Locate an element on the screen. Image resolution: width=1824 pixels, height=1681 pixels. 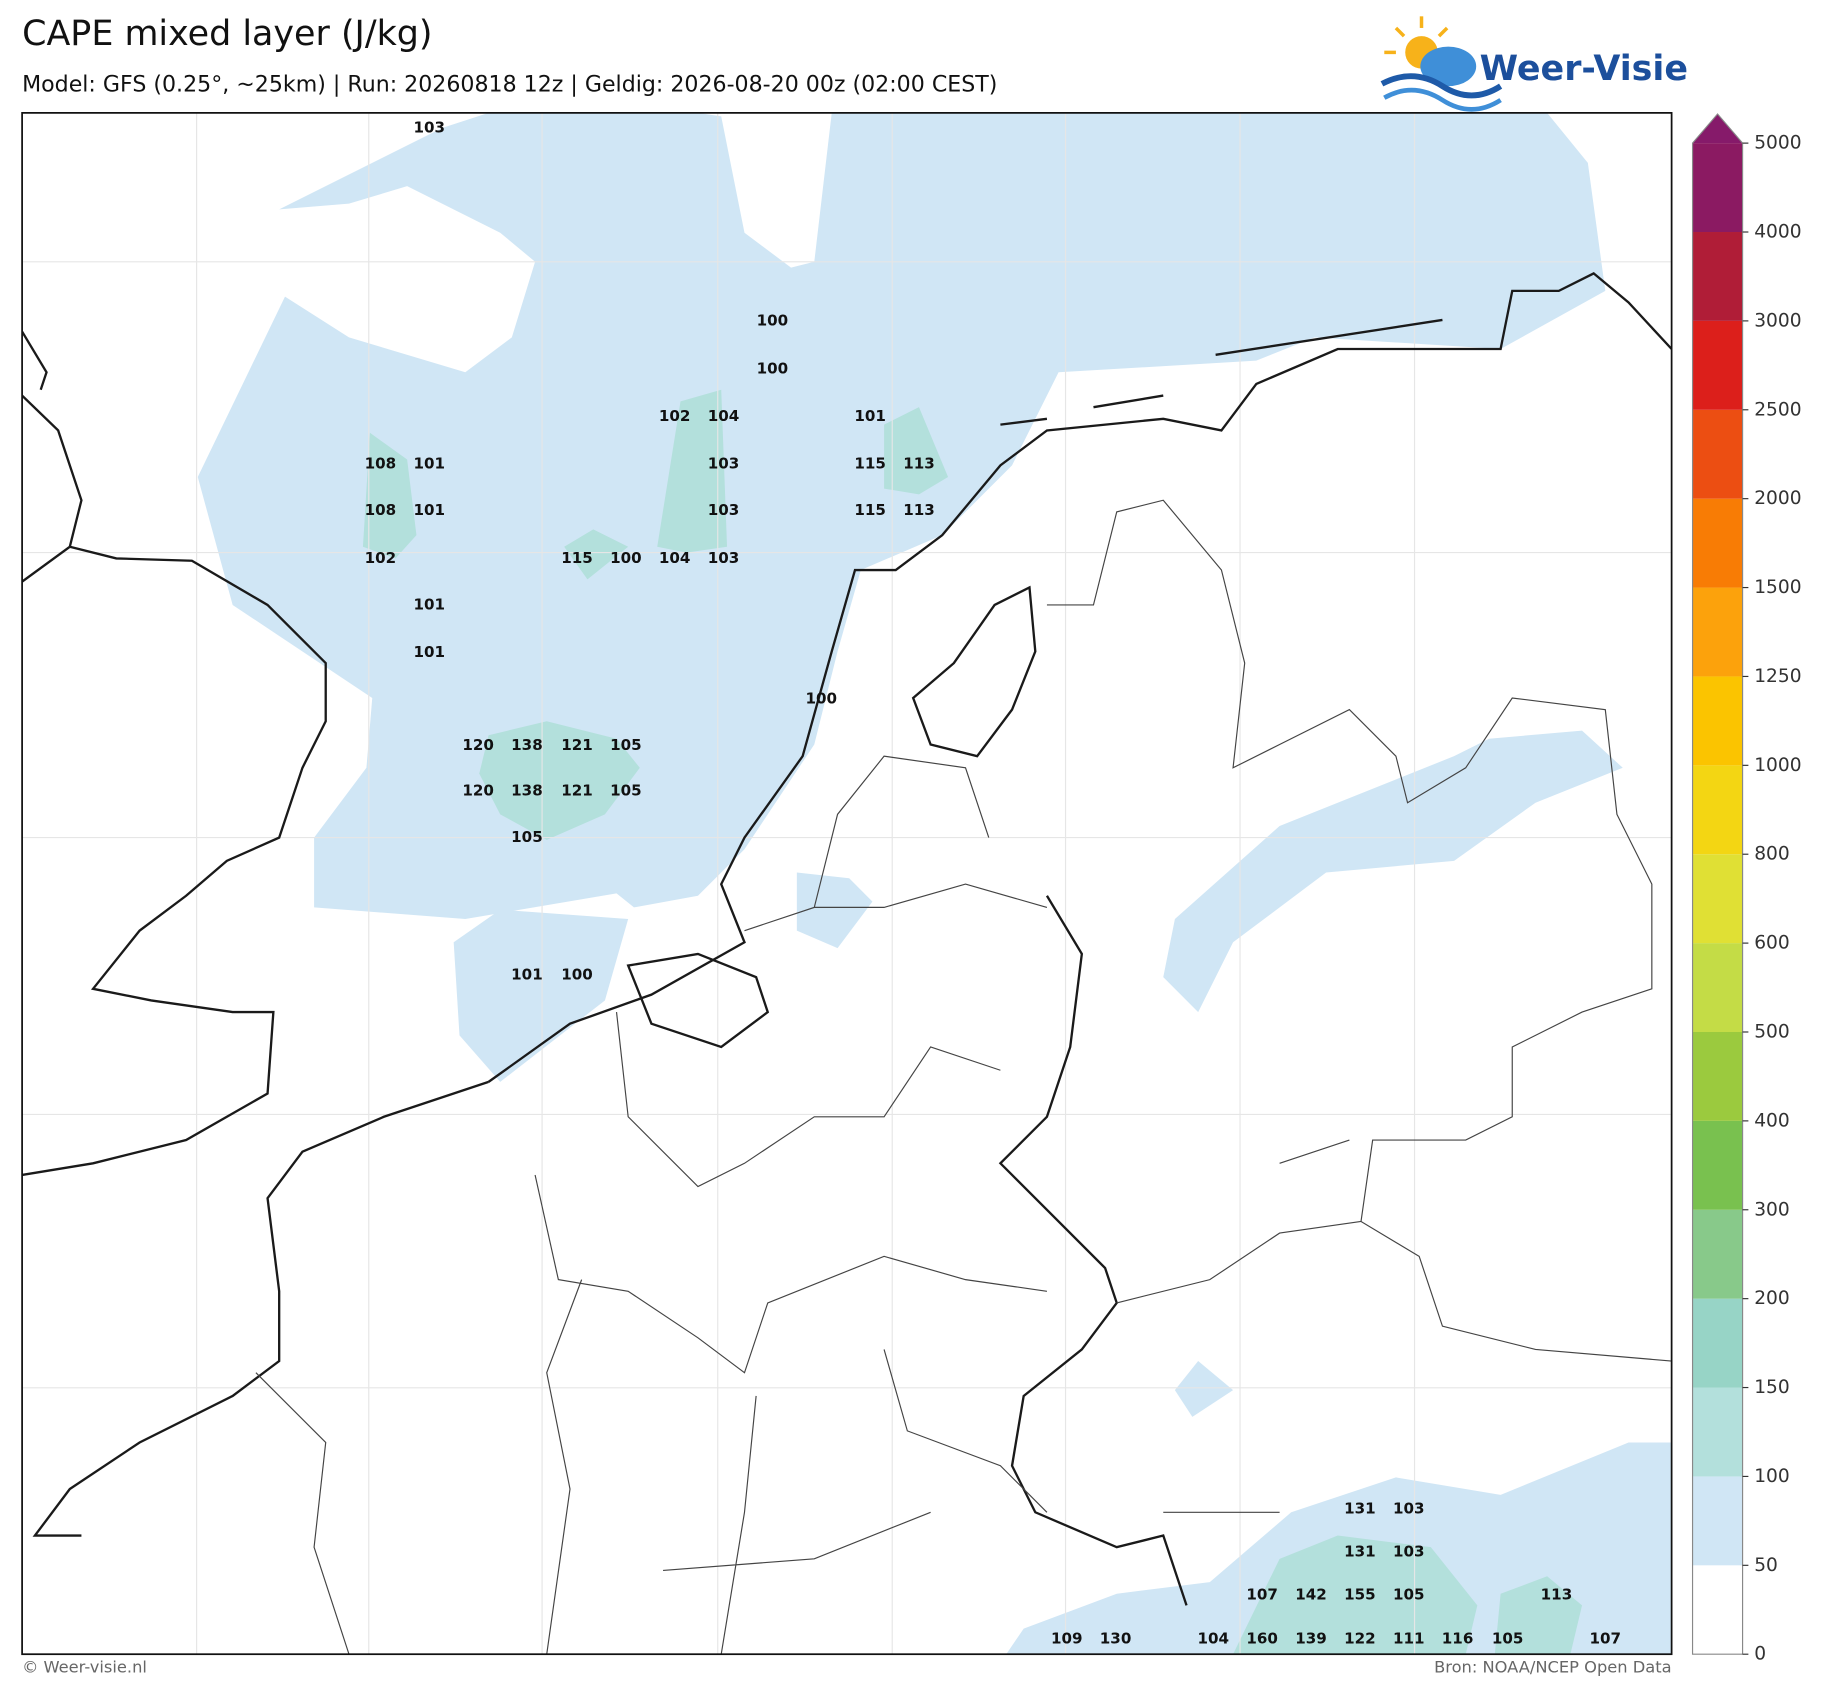
cape-value-label: 116 is located at coordinates (1458, 1639).